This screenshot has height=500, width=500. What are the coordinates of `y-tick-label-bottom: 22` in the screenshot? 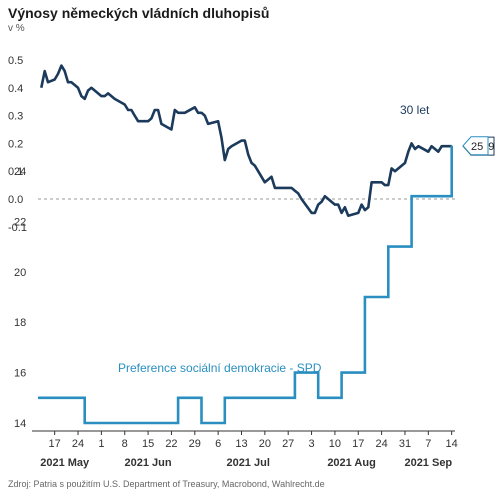 It's located at (20, 222).